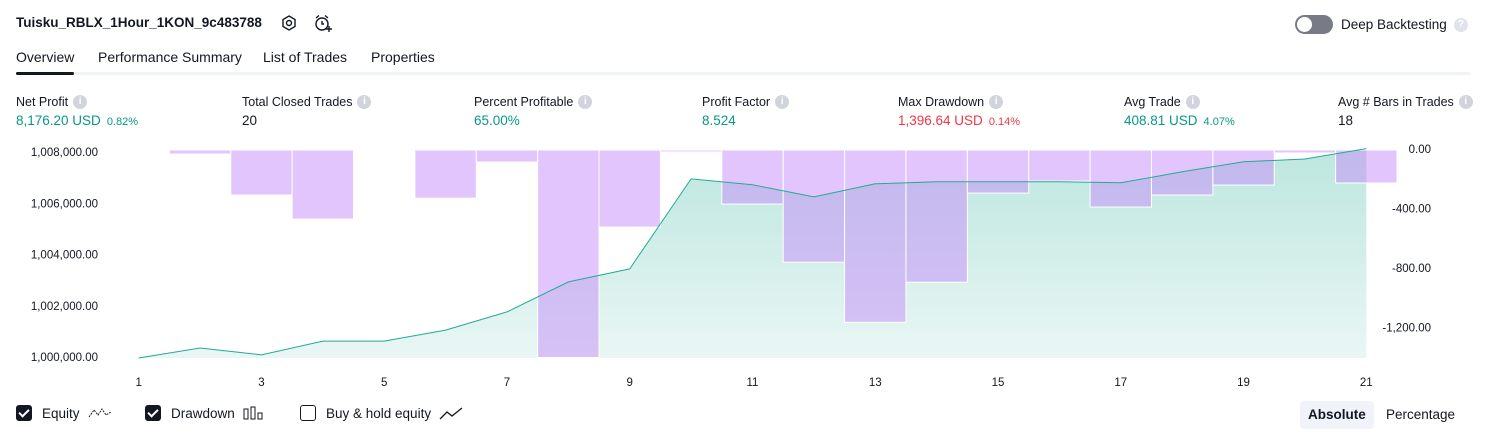  I want to click on stat-label-row: Avg # Bars in Trades i, so click(1405, 102).